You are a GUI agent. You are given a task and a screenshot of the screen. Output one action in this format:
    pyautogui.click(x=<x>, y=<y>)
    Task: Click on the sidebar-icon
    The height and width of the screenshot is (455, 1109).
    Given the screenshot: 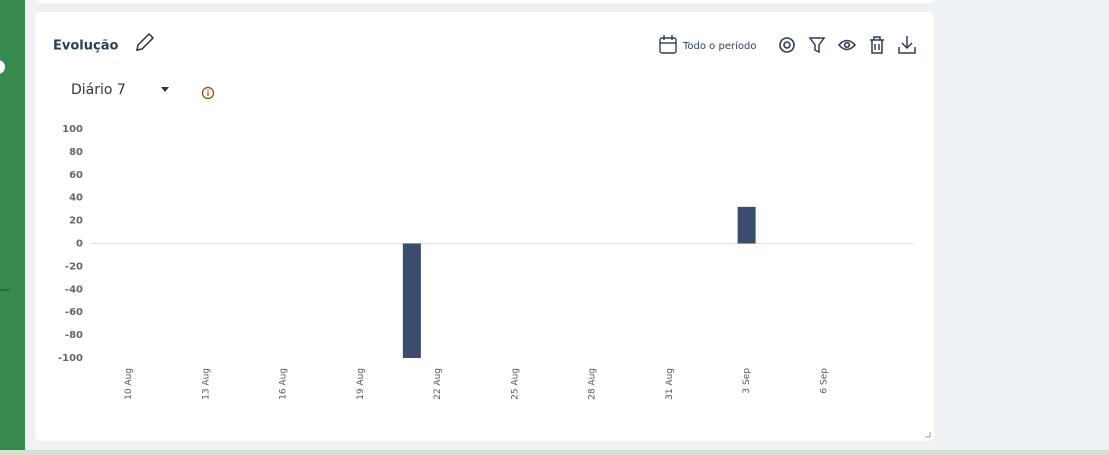 What is the action you would take?
    pyautogui.click(x=2, y=67)
    